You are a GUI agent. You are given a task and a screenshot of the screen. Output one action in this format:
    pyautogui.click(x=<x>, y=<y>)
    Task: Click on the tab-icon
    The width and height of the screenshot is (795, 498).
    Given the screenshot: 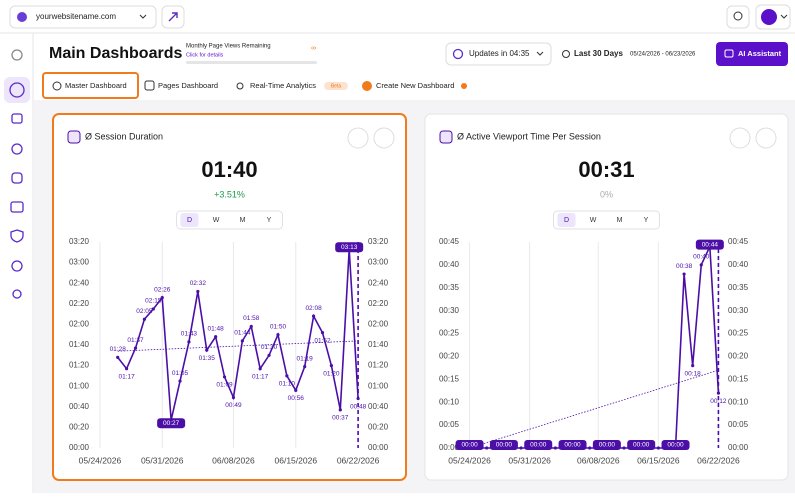 What is the action you would take?
    pyautogui.click(x=149, y=85)
    